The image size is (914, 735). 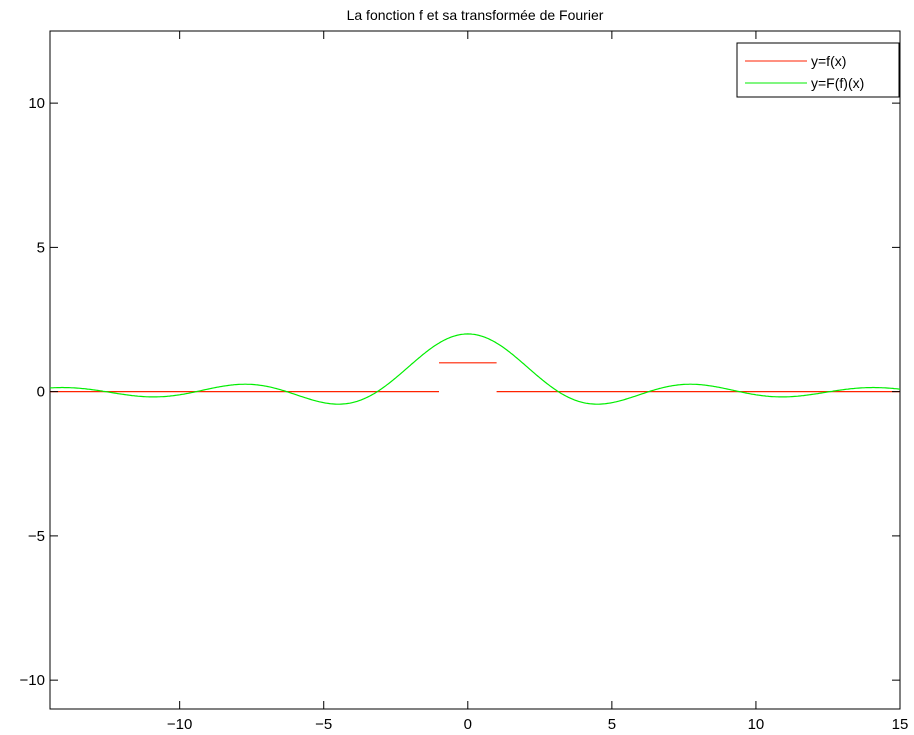 What do you see at coordinates (756, 724) in the screenshot?
I see `x-tick-label: 10` at bounding box center [756, 724].